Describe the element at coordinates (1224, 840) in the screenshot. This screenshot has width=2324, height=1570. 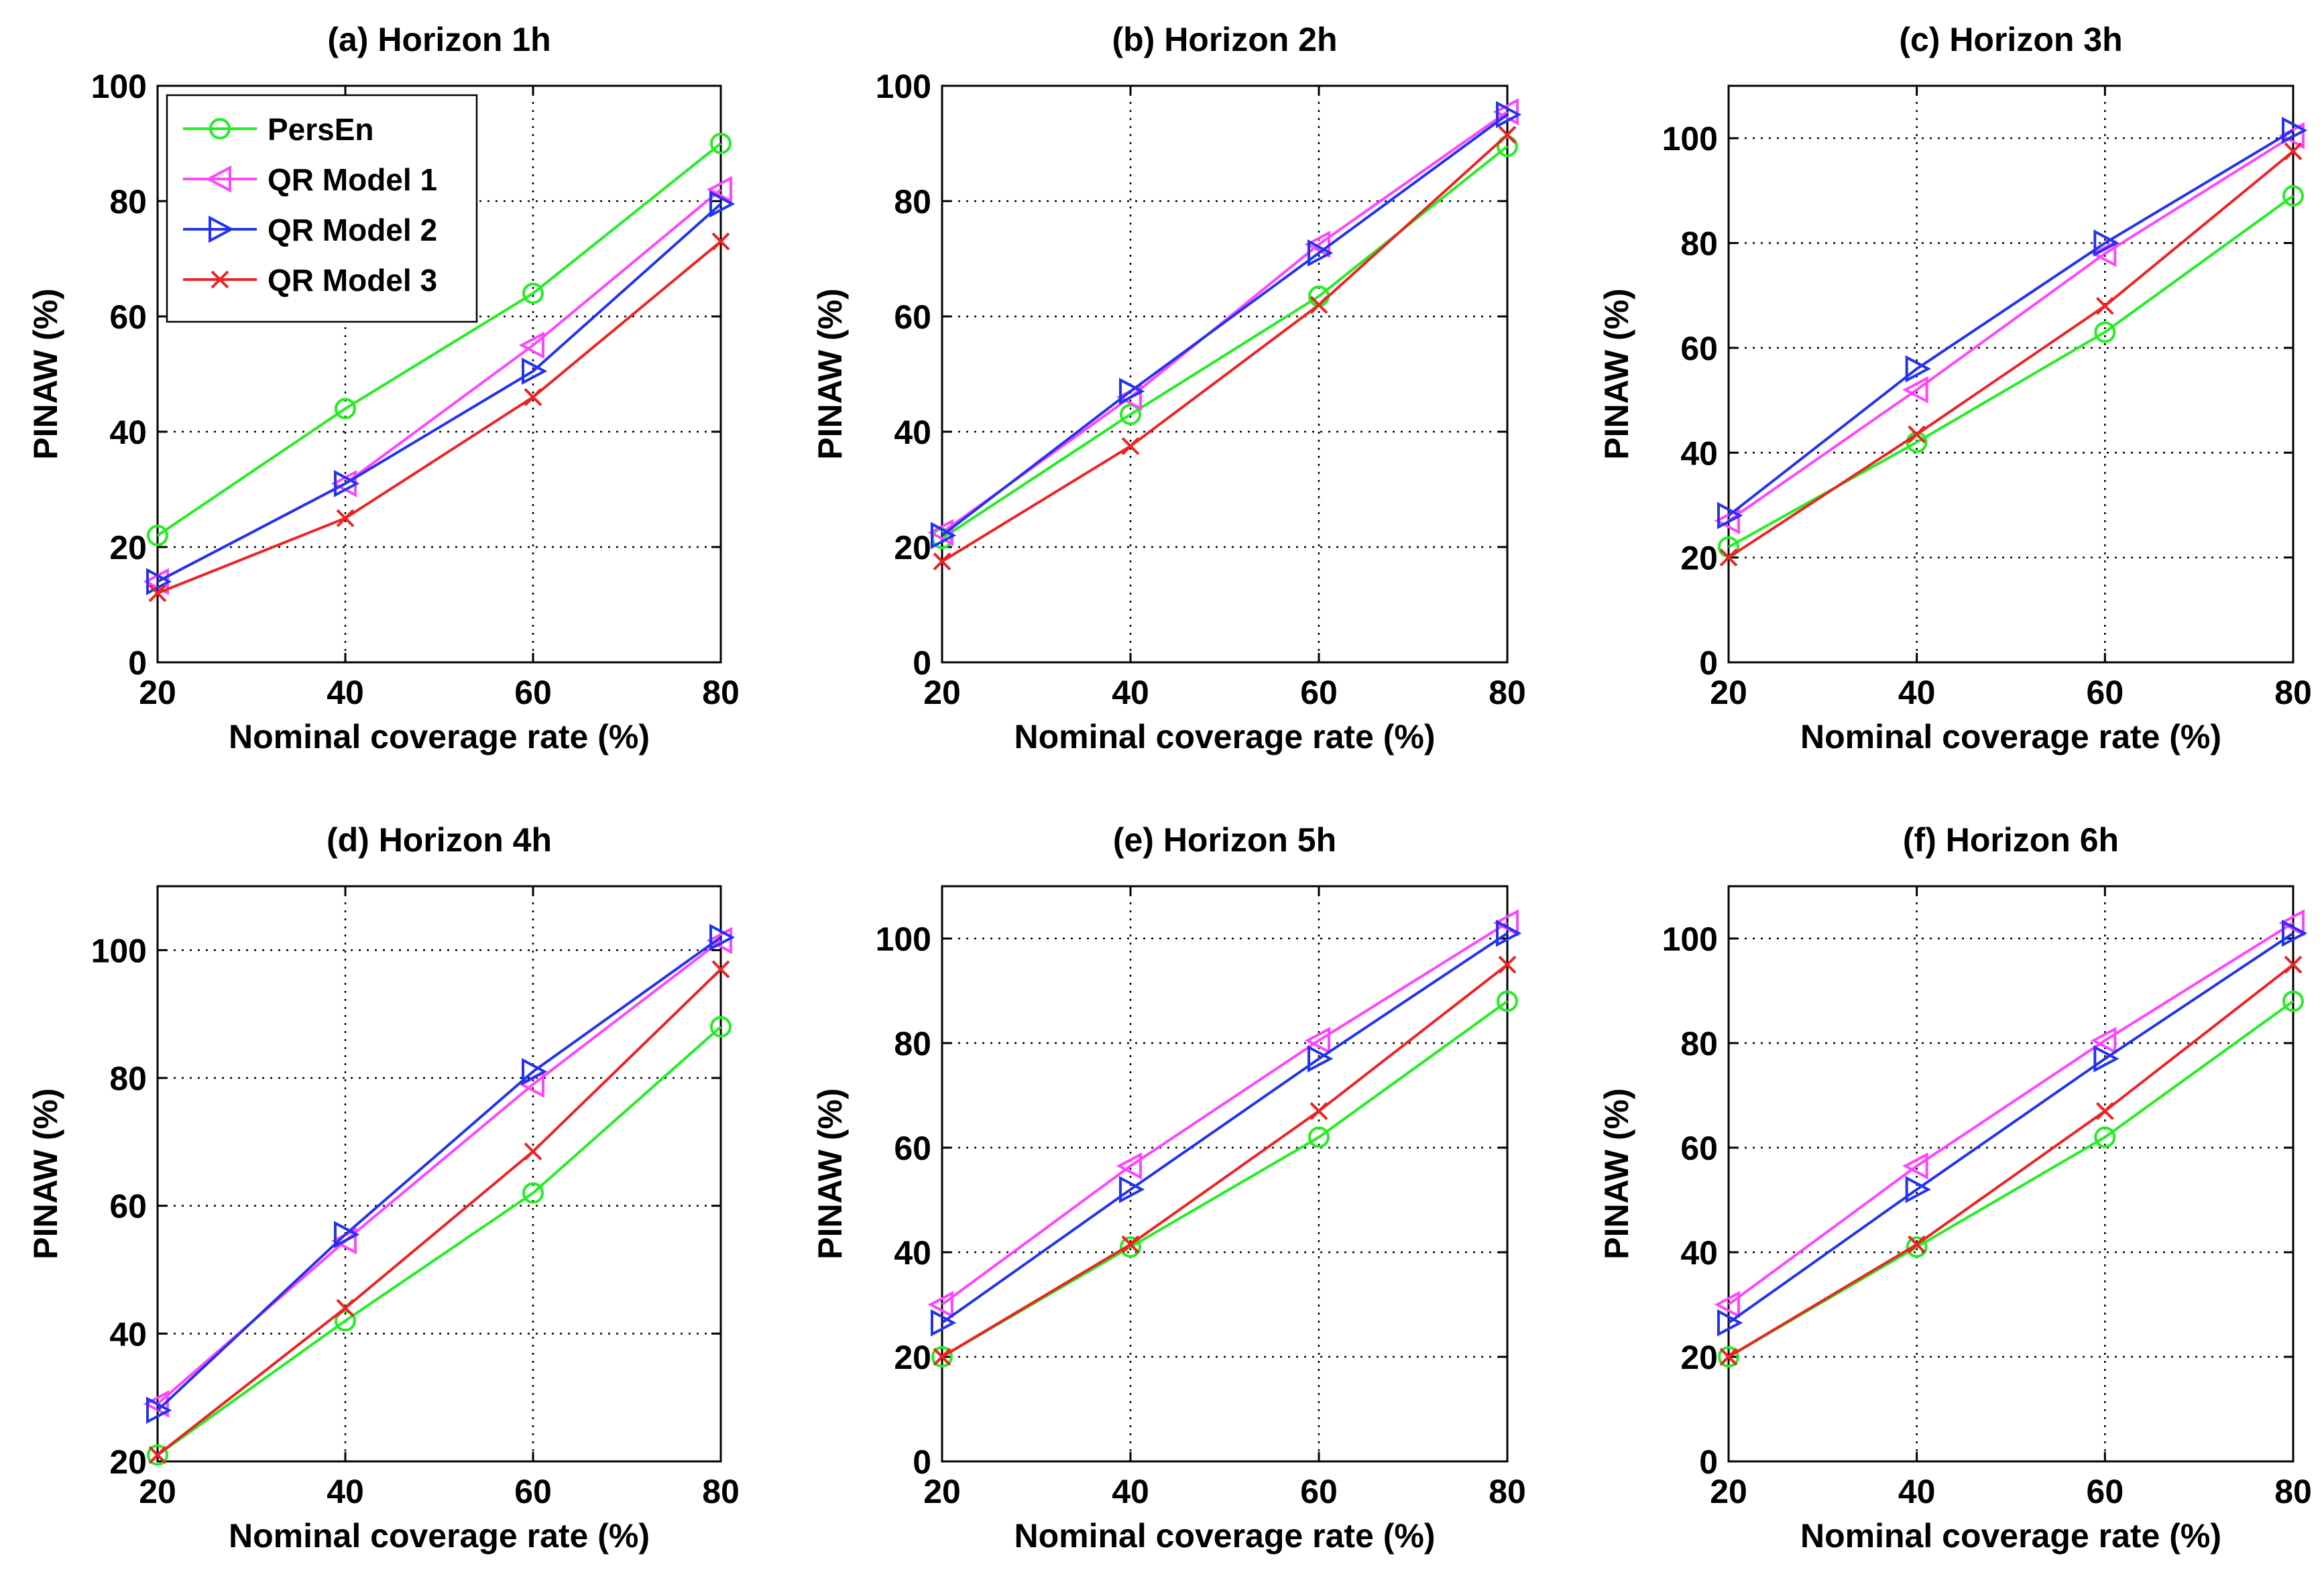
I see `chart-title: (e) Horizon 5h` at that location.